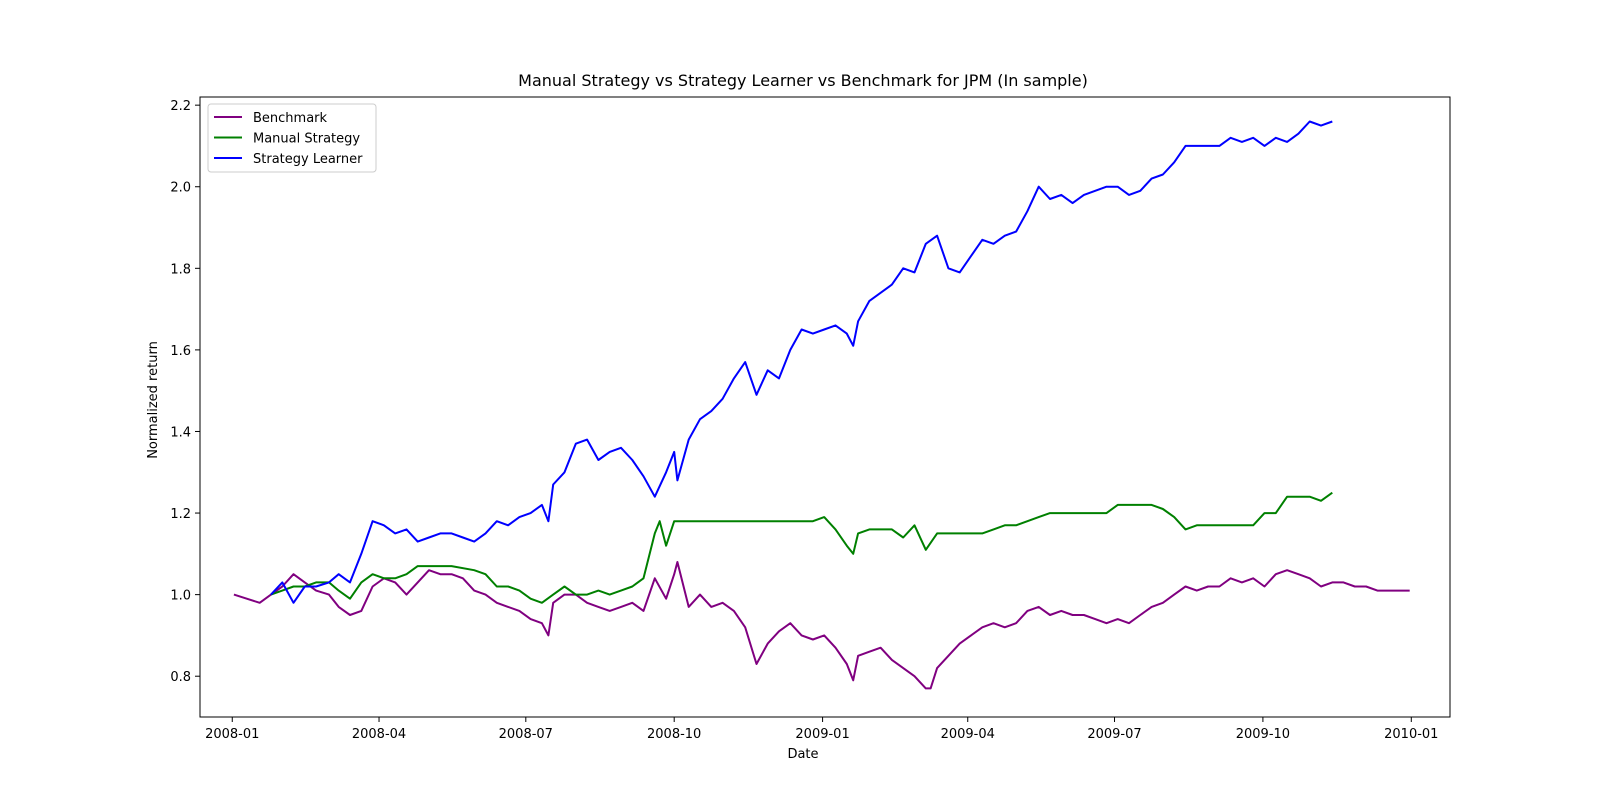 Image resolution: width=1600 pixels, height=804 pixels. Describe the element at coordinates (1411, 734) in the screenshot. I see `x-tick-label: 2010-01` at that location.